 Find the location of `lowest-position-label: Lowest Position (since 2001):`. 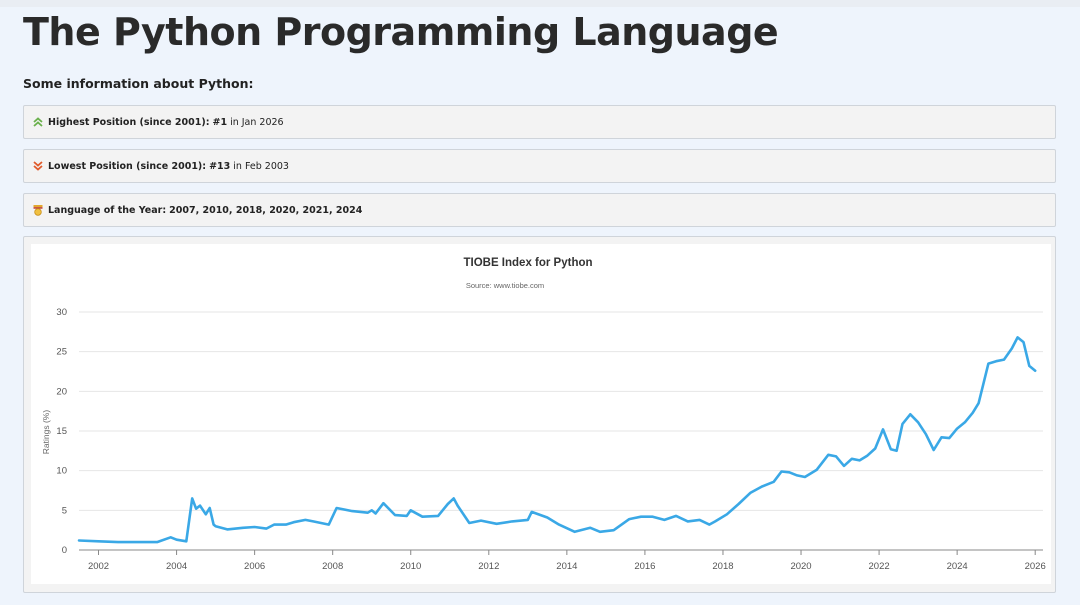

lowest-position-label: Lowest Position (since 2001): is located at coordinates (127, 166).